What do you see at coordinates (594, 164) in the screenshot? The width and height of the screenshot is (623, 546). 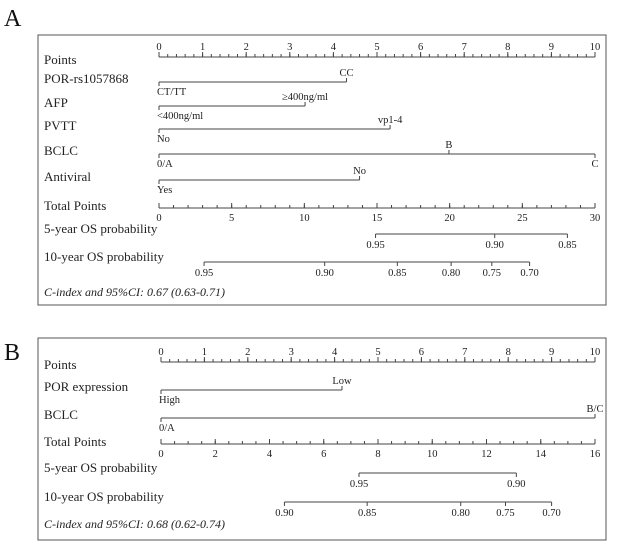 I see `variable-level-label: C` at bounding box center [594, 164].